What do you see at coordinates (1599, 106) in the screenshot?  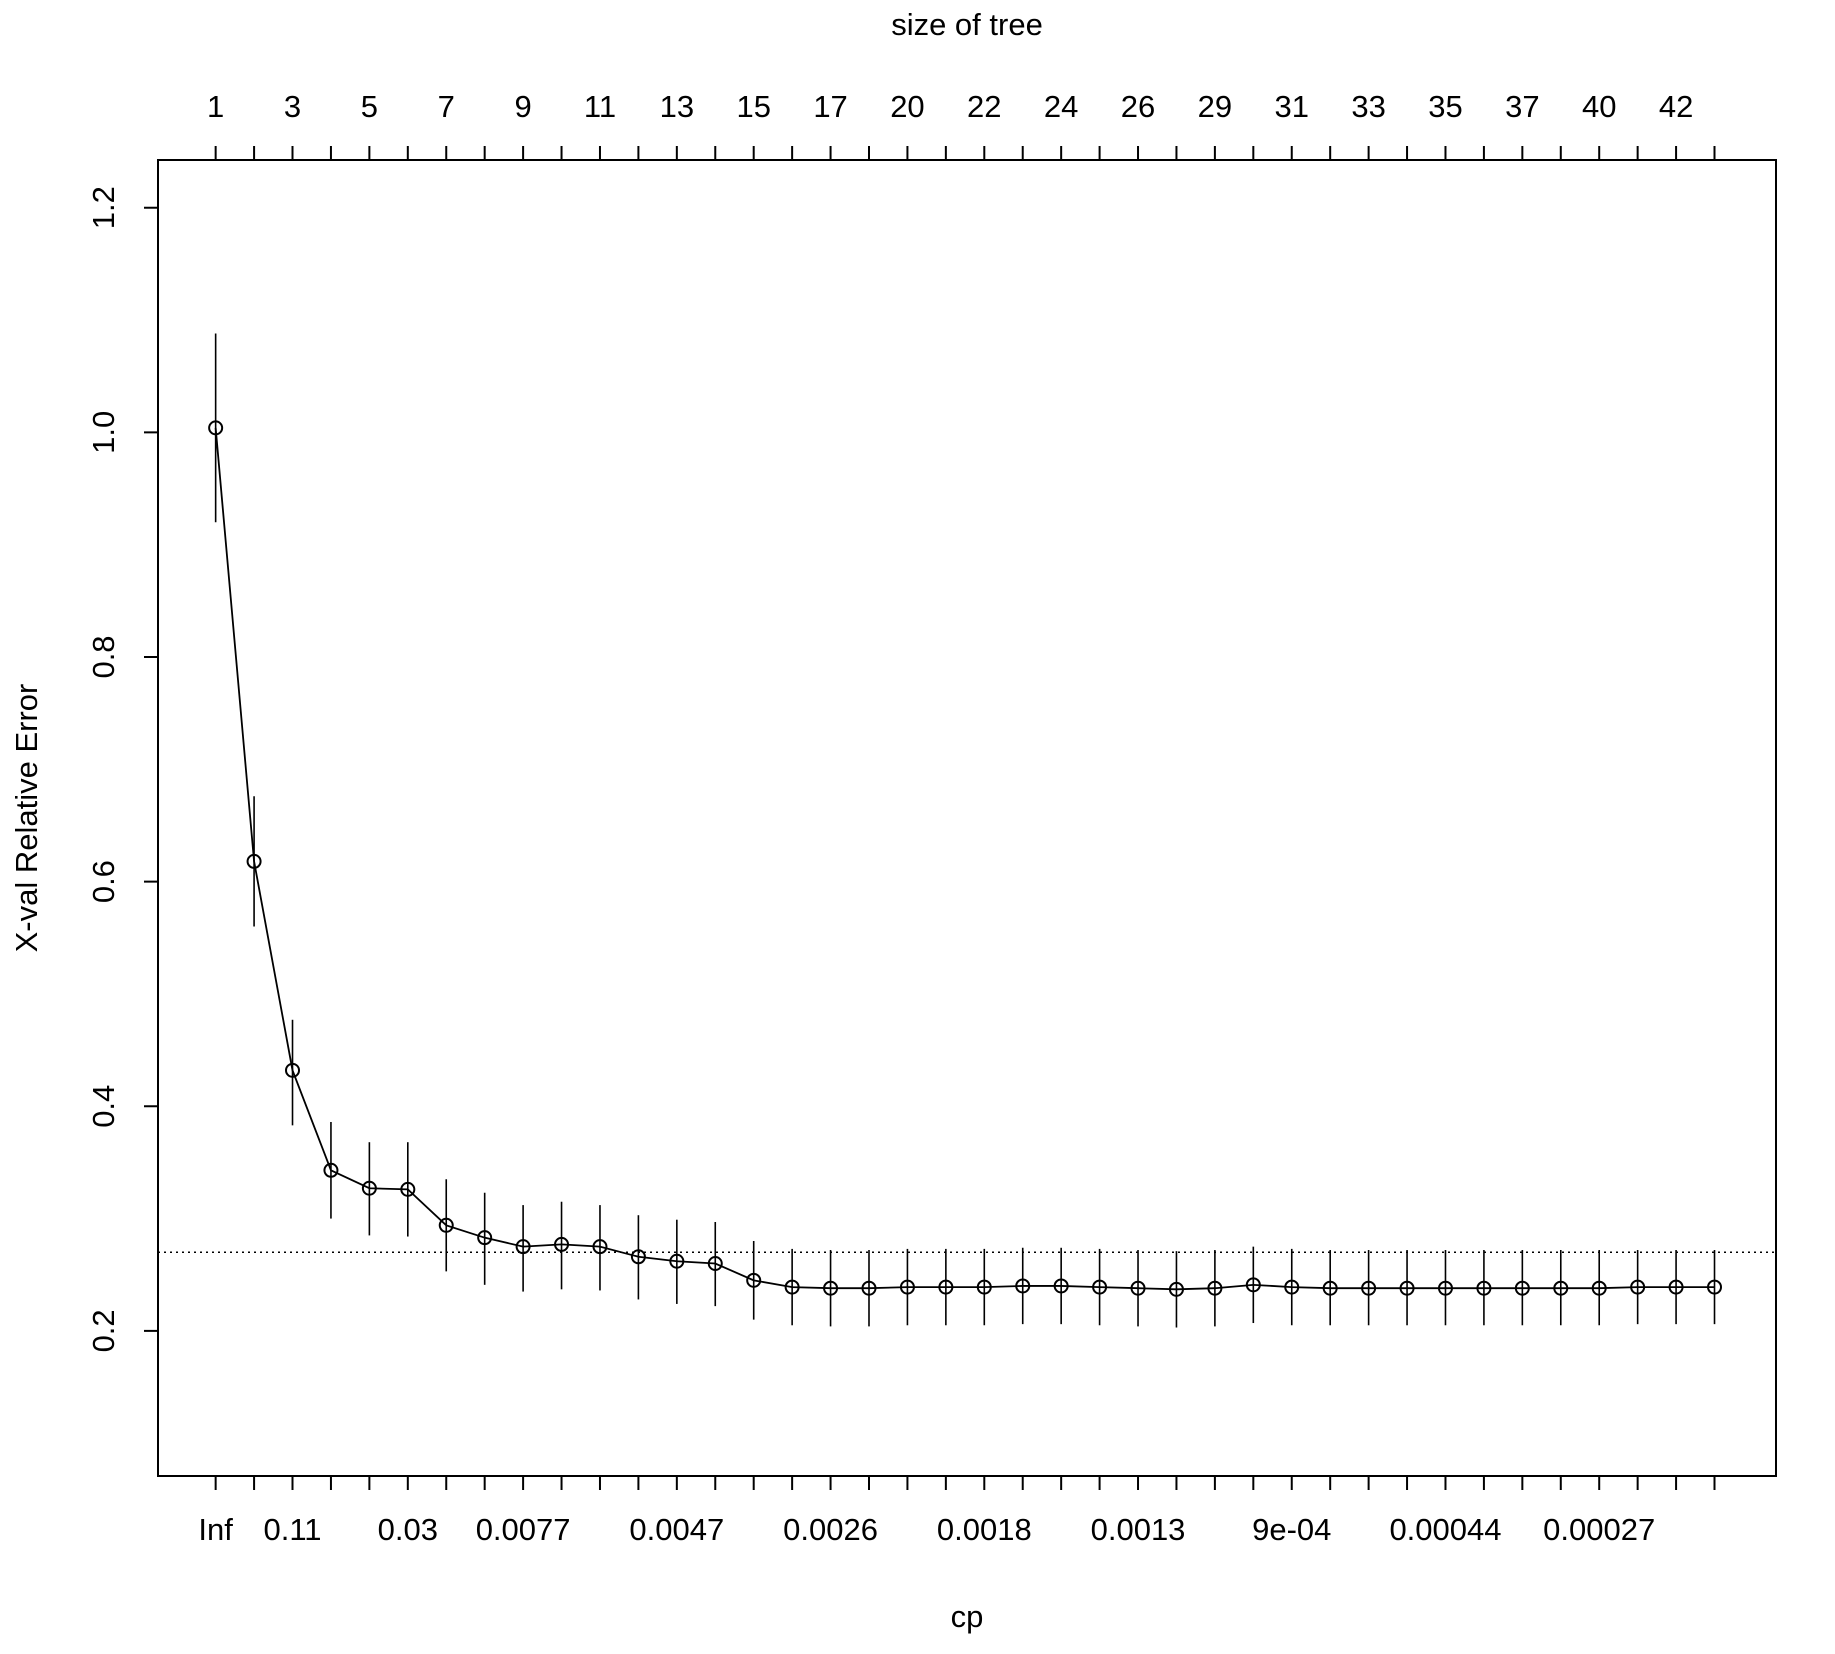 I see `top-tick-label: 40` at bounding box center [1599, 106].